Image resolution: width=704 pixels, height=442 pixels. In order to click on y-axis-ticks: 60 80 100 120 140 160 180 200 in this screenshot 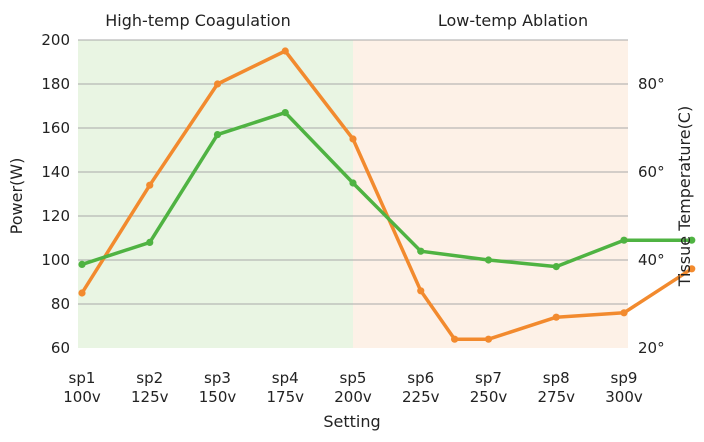, I will do `click(55, 194)`.